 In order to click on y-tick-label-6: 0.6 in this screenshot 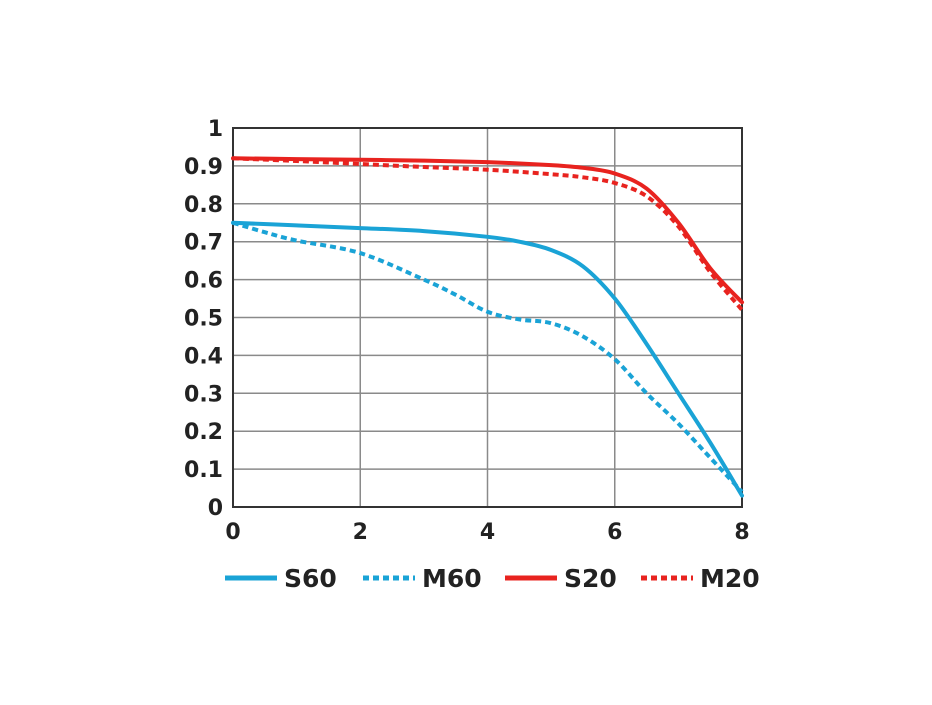, I will do `click(203, 281)`.